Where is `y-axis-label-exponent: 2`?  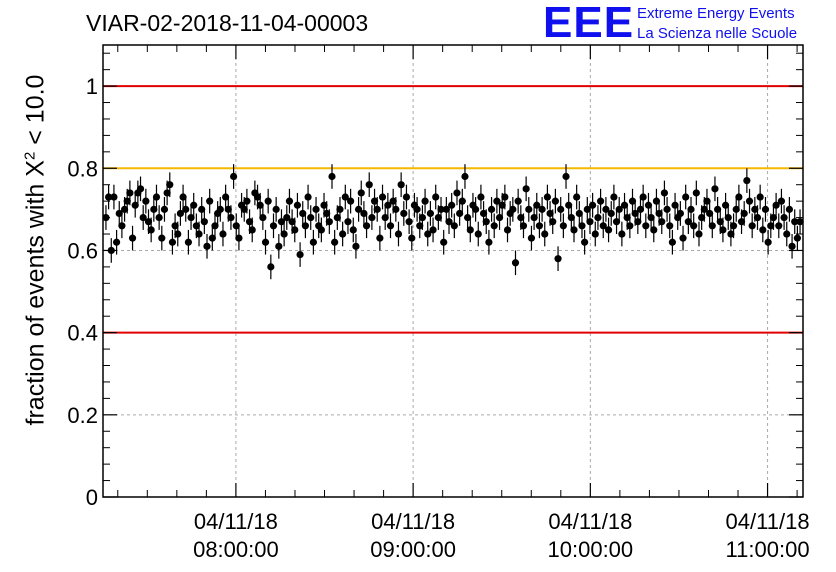
y-axis-label-exponent: 2 is located at coordinates (30, 156).